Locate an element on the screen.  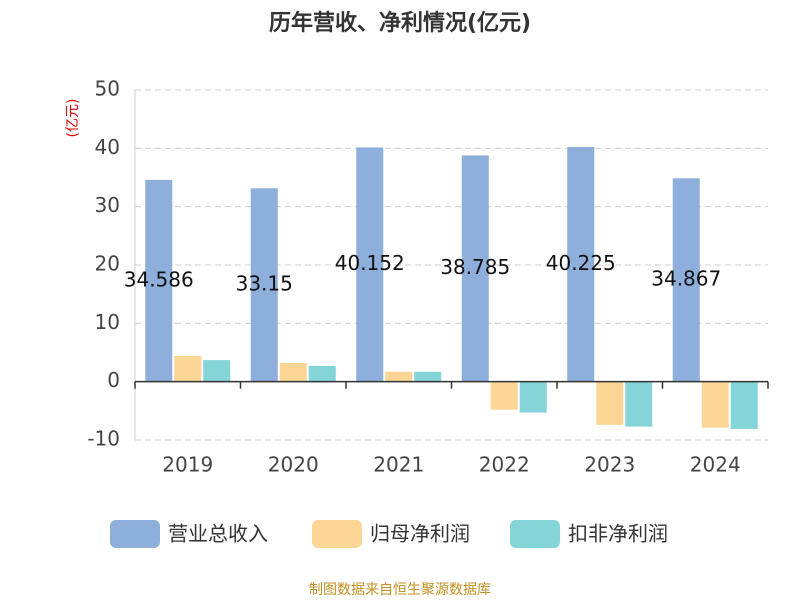
y-tick-label: 10 is located at coordinates (107, 322).